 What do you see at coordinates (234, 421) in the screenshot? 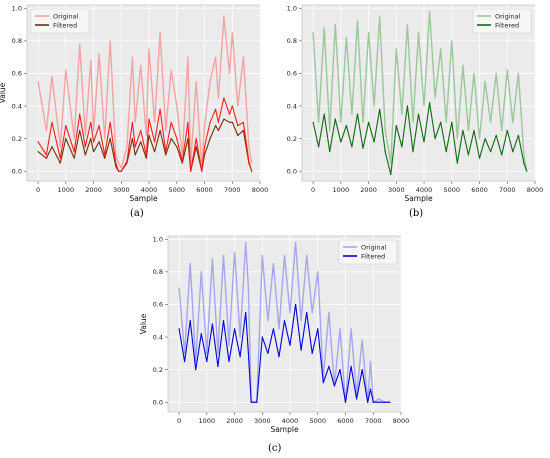
I see `x-tick-label: 2000` at bounding box center [234, 421].